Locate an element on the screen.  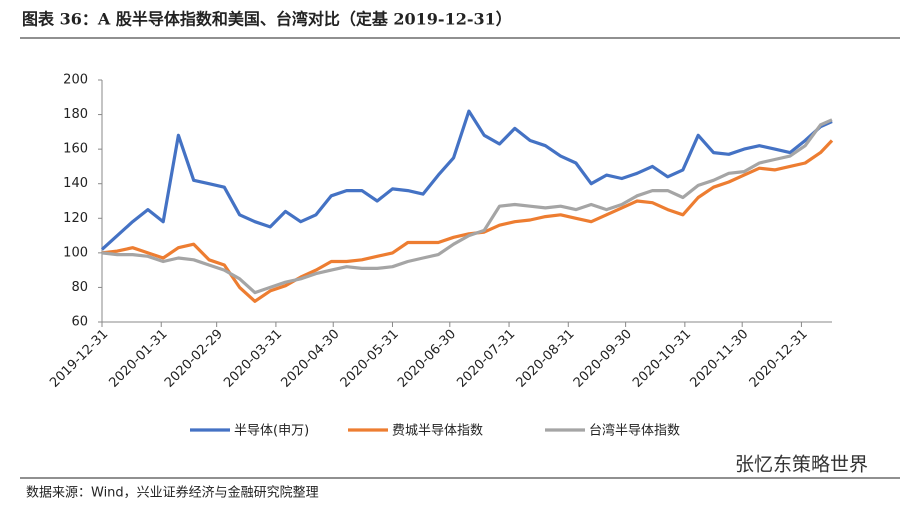
y-tick-label: 140 is located at coordinates (75, 183).